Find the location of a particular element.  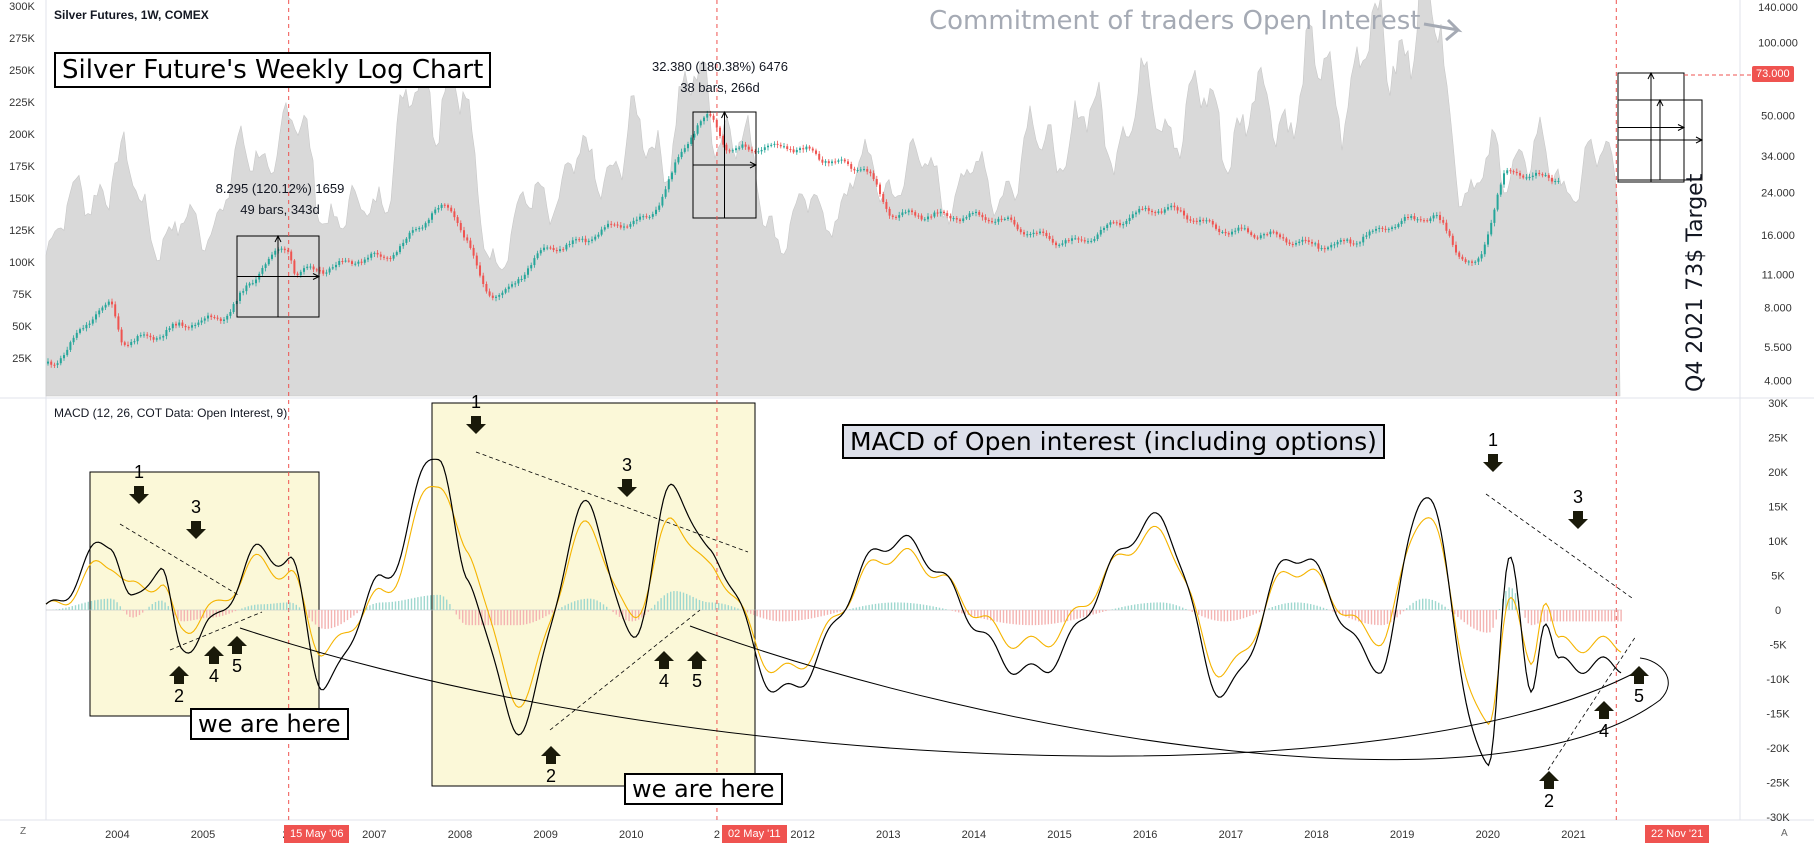

price-range-measure-1: 8.295 (120.12%) 1659 49 bars, 343d is located at coordinates (280, 199).